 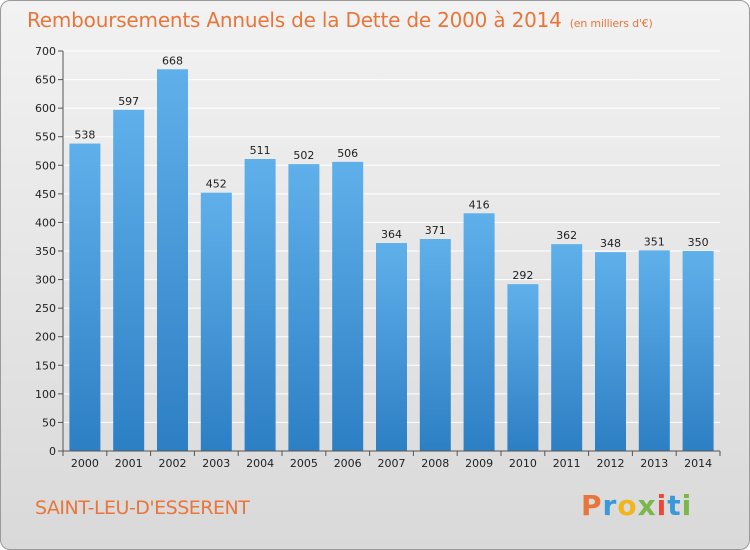 I want to click on data-label: 371, so click(x=435, y=230).